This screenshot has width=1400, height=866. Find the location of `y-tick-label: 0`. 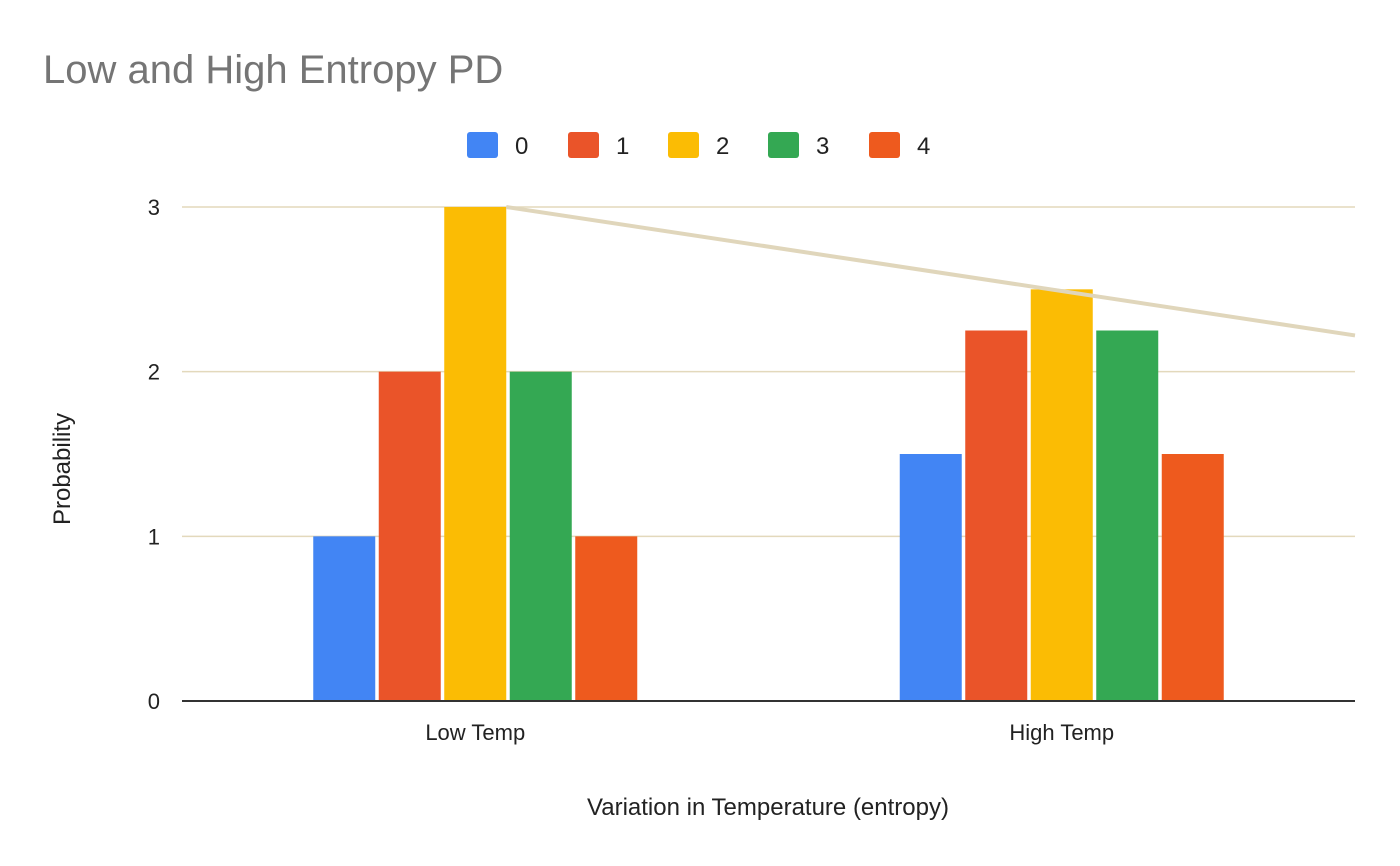

y-tick-label: 0 is located at coordinates (154, 701).